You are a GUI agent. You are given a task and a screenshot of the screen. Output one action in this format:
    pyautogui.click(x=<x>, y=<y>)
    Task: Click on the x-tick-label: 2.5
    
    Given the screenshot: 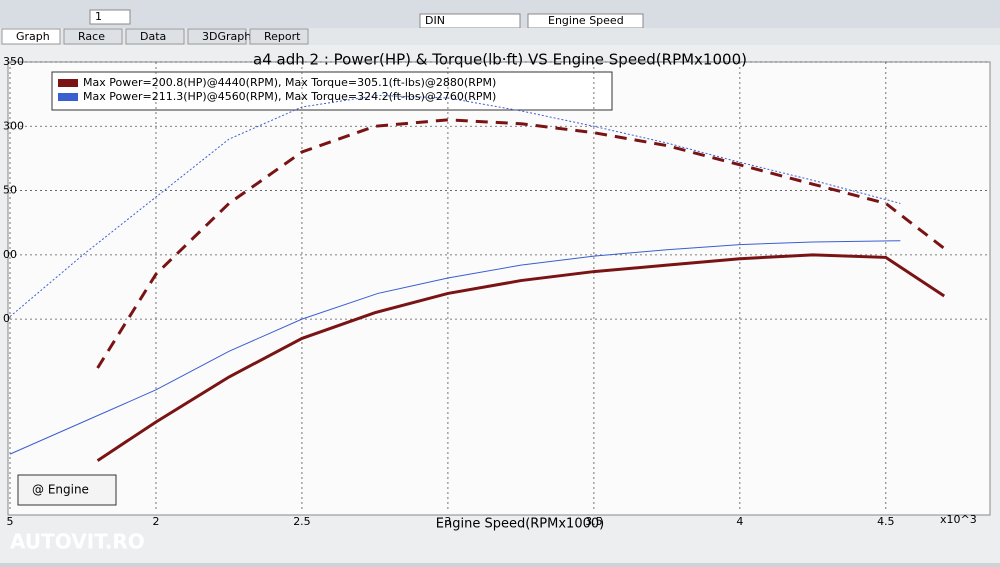 What is the action you would take?
    pyautogui.click(x=302, y=521)
    